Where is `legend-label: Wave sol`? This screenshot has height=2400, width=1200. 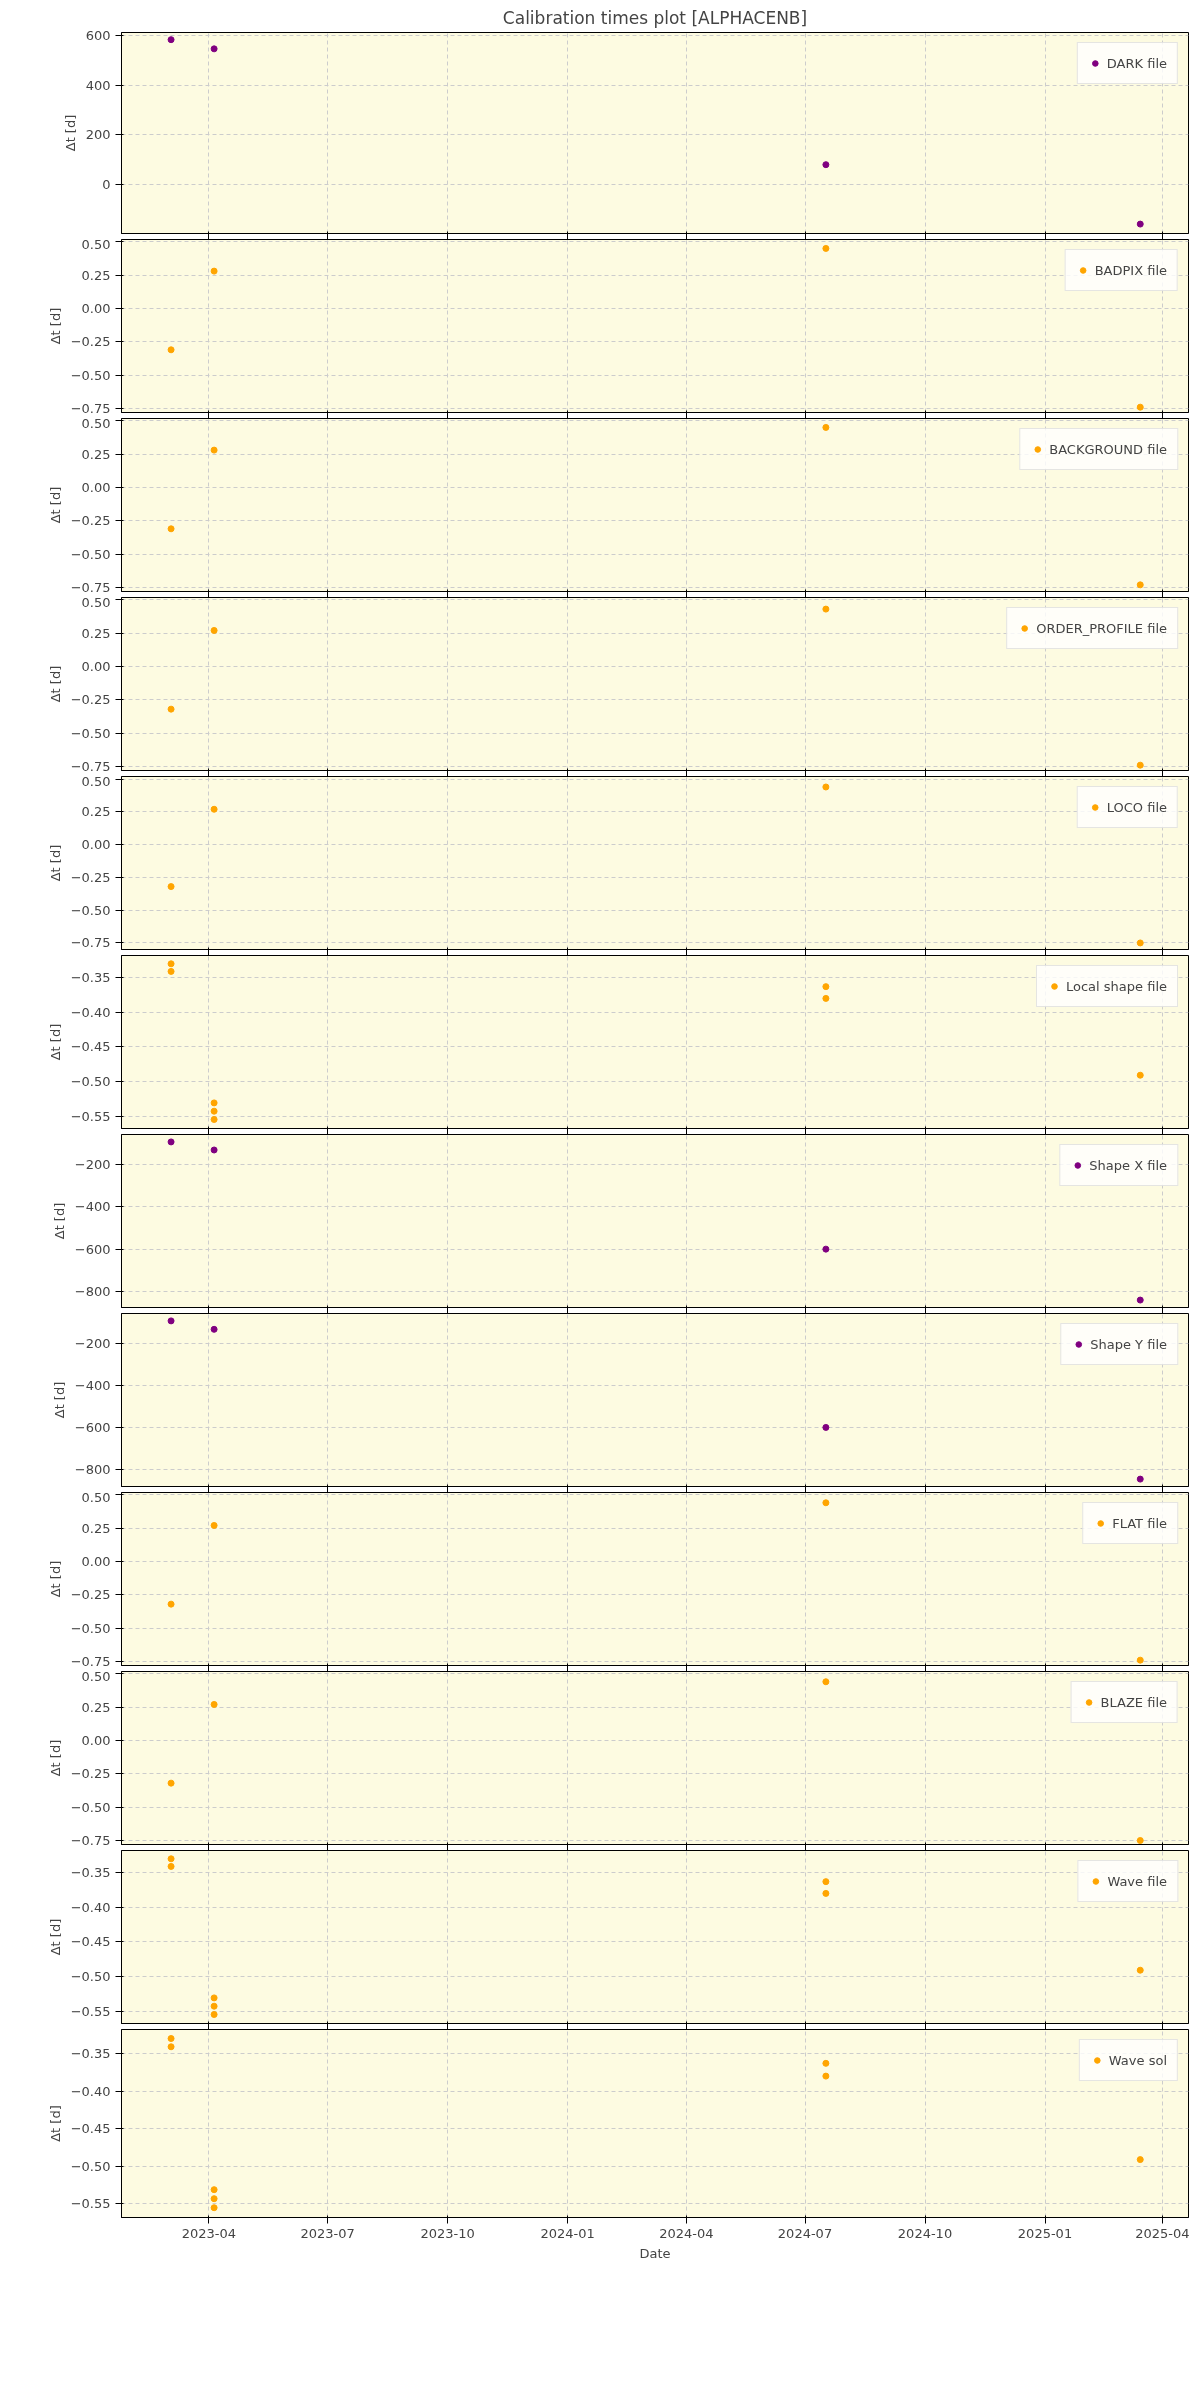
legend-label: Wave sol is located at coordinates (1137, 2060).